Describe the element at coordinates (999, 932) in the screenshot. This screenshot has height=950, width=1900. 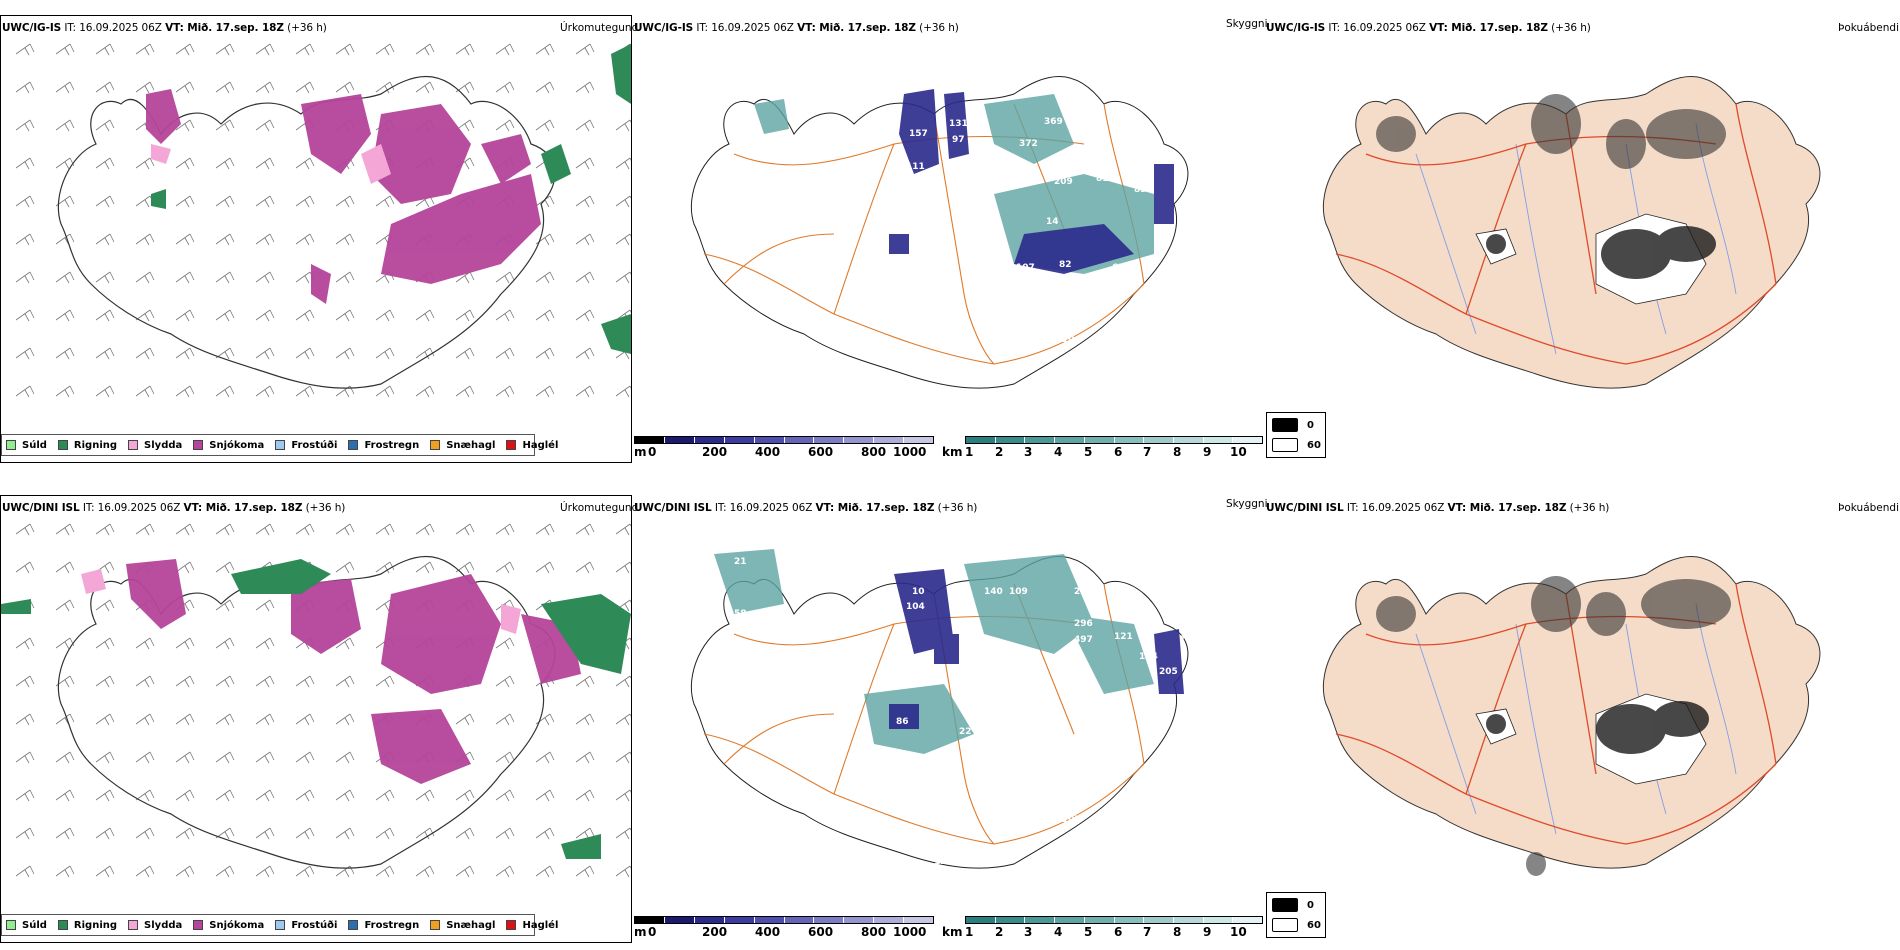
I see `vis-tick: 2` at that location.